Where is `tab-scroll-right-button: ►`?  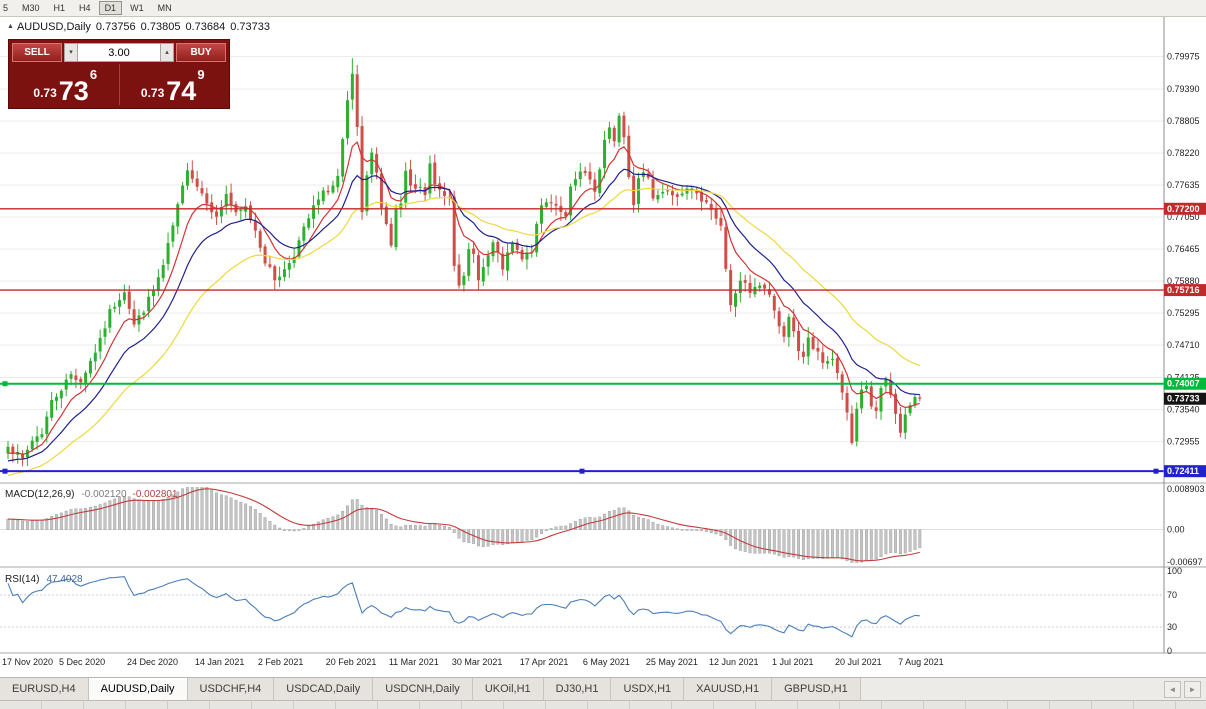
tab-scroll-right-button: ► is located at coordinates (1192, 689).